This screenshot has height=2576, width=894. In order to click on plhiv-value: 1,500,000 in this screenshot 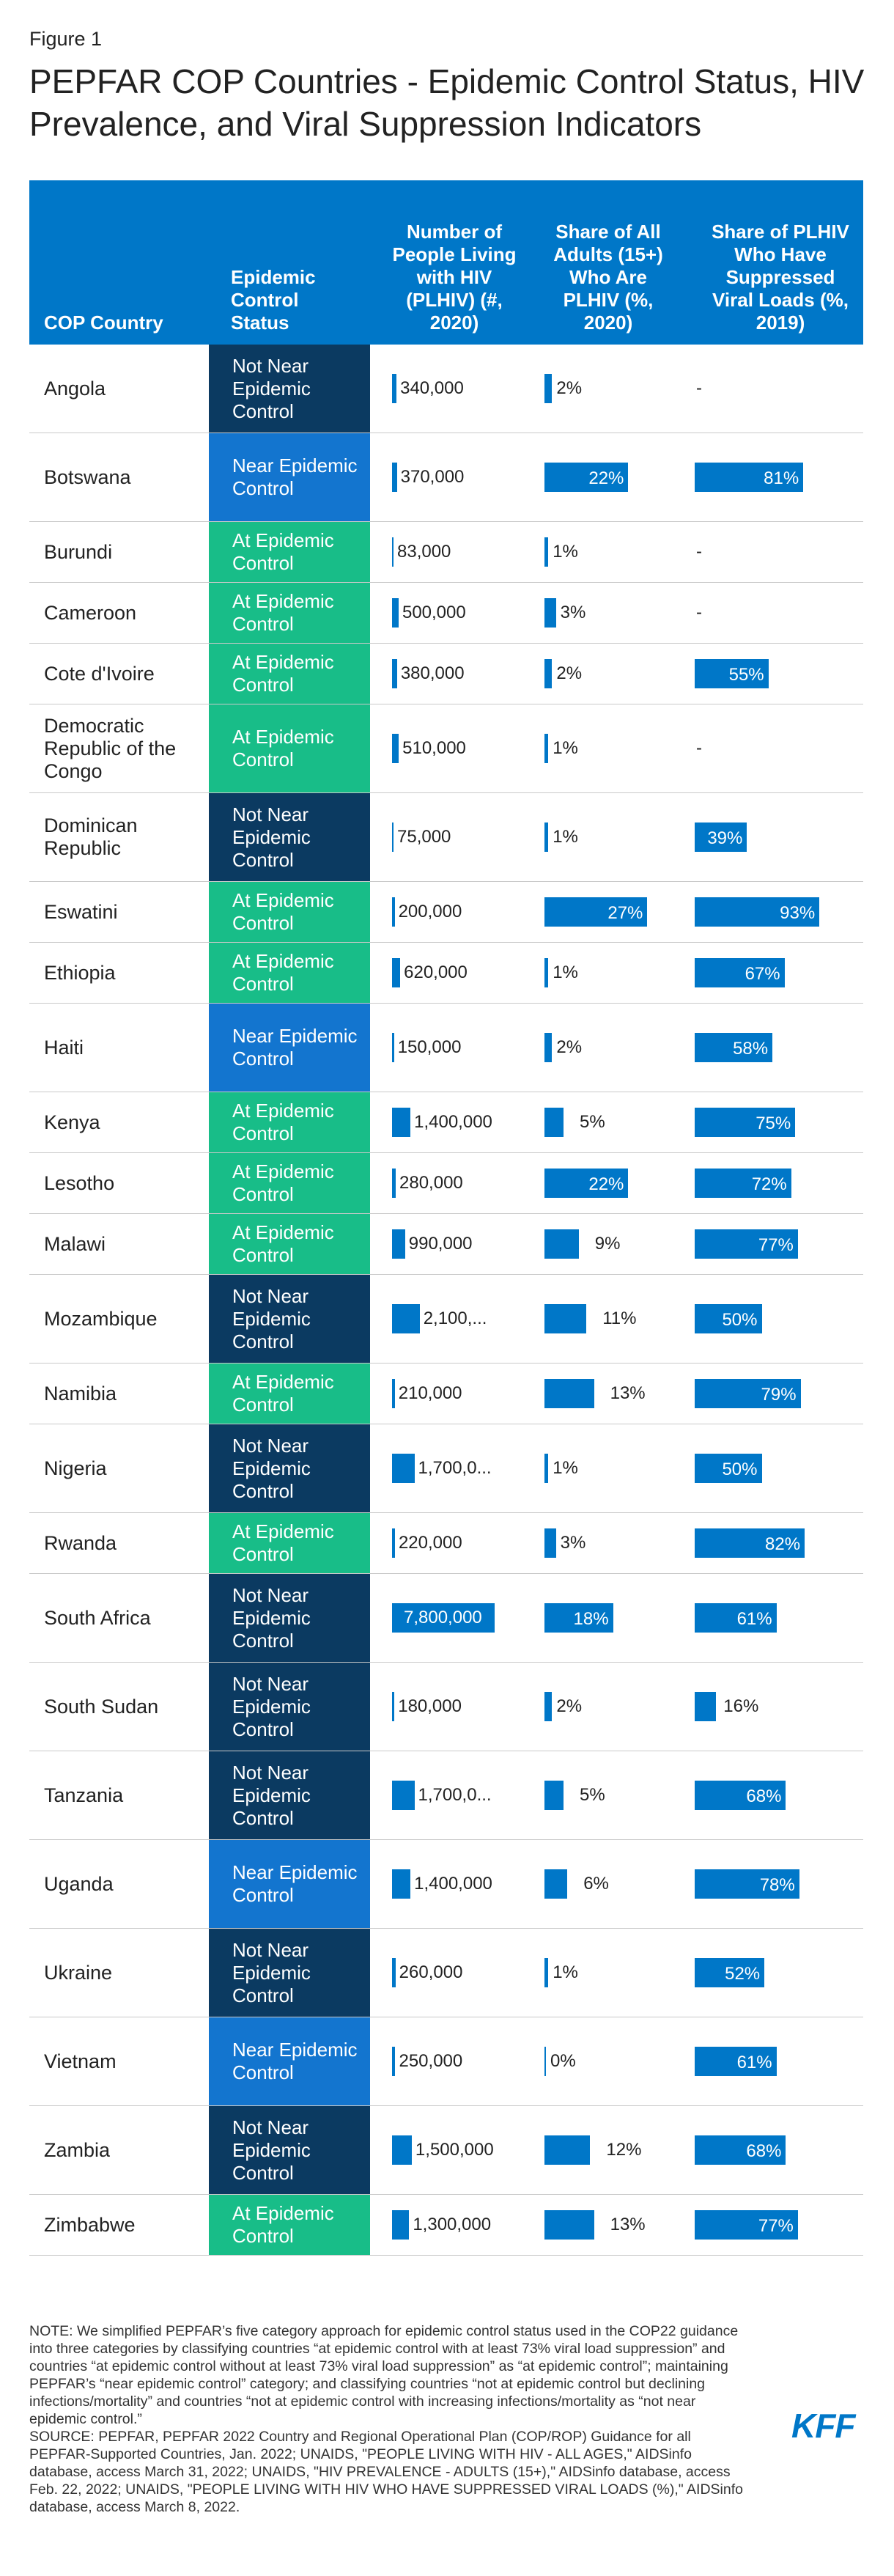, I will do `click(454, 2150)`.